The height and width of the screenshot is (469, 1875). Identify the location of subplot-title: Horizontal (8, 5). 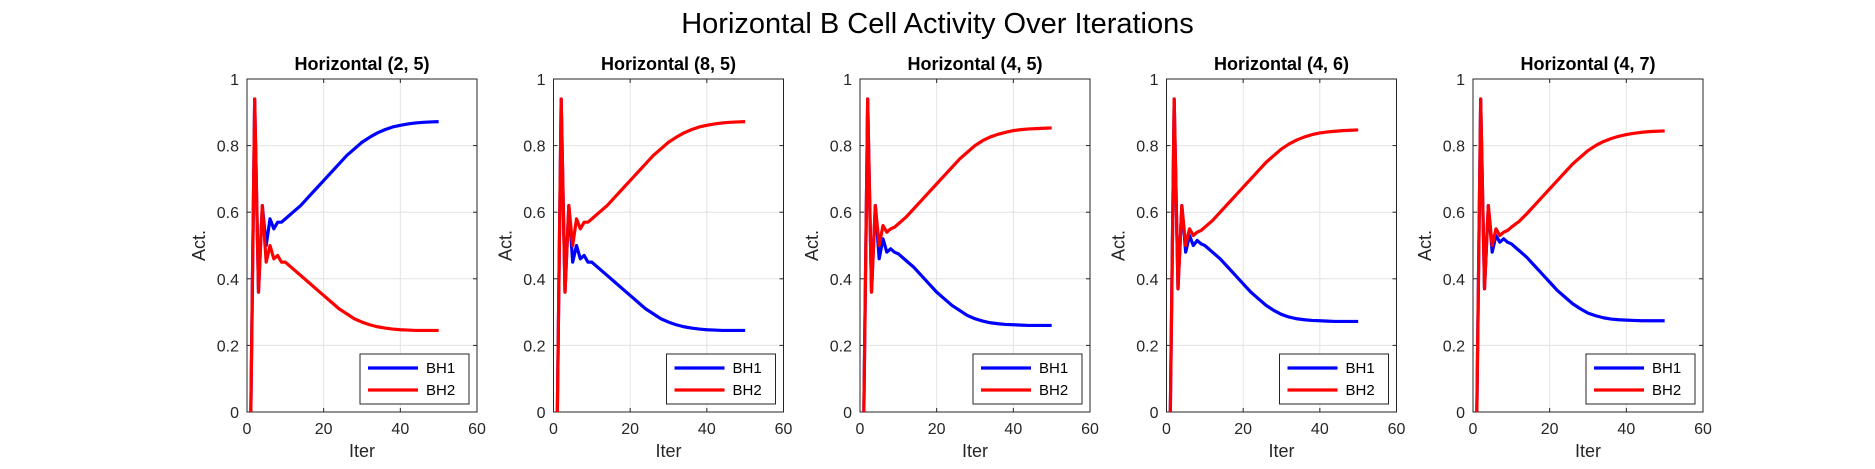
(668, 64).